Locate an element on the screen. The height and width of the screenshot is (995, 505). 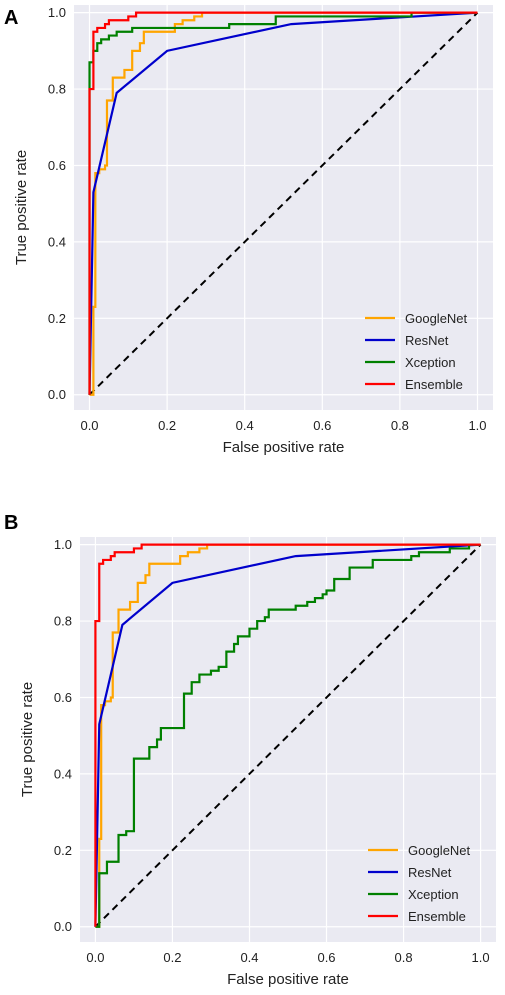
panel-label: B is located at coordinates (11, 523).